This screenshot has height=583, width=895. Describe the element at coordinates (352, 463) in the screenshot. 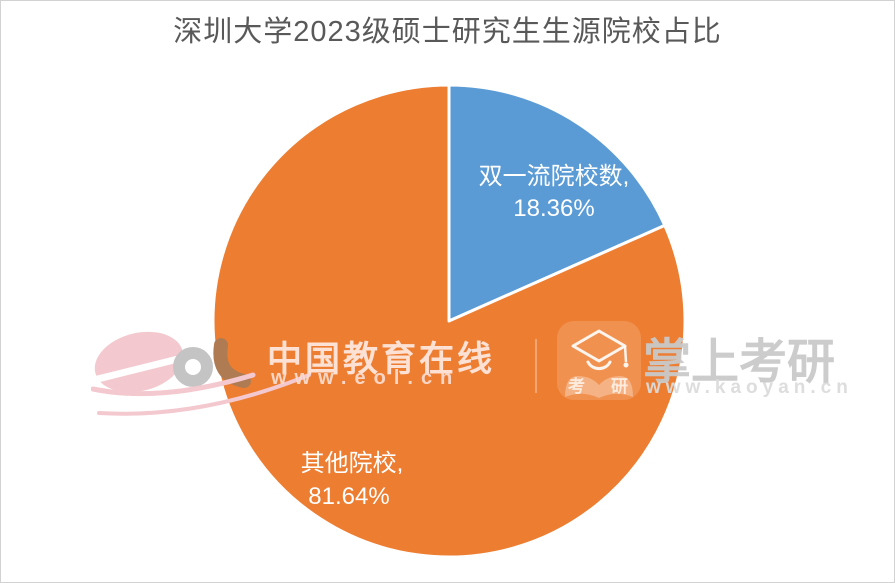

I see `pie-slice-label-line1: 其他院校,` at that location.